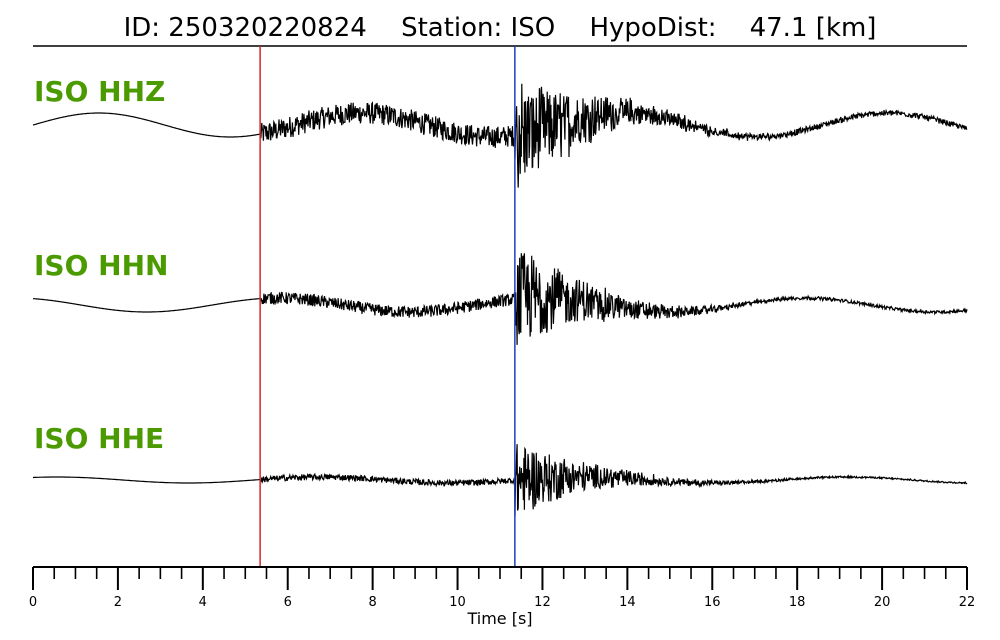  I want to click on x-tick-label: 12, so click(542, 602).